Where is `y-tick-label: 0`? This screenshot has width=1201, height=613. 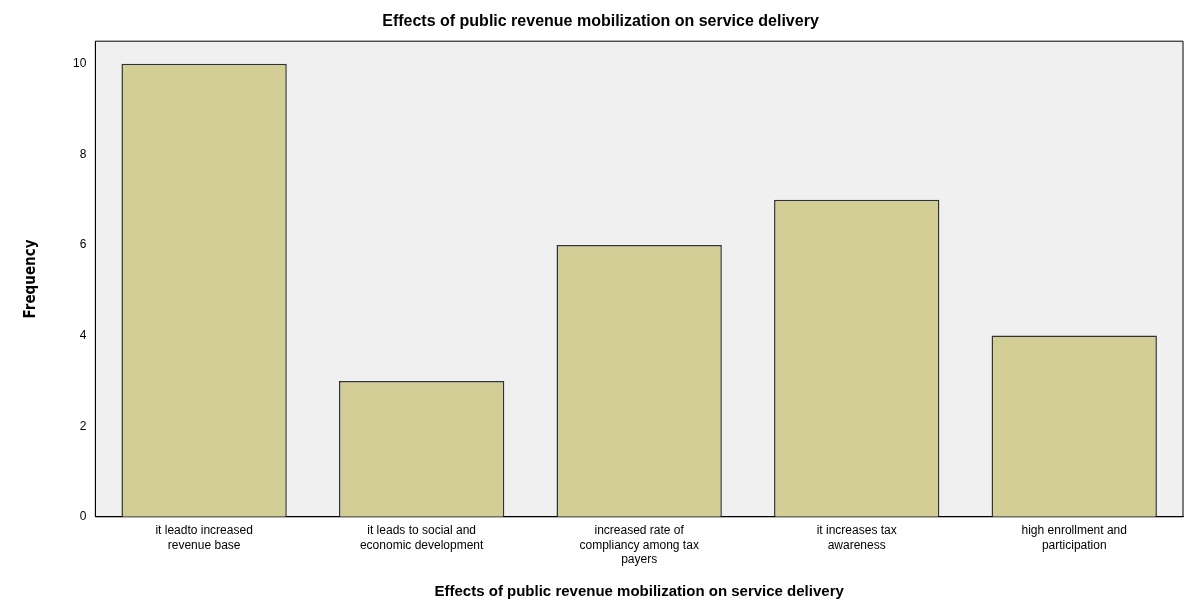
y-tick-label: 0 is located at coordinates (83, 516).